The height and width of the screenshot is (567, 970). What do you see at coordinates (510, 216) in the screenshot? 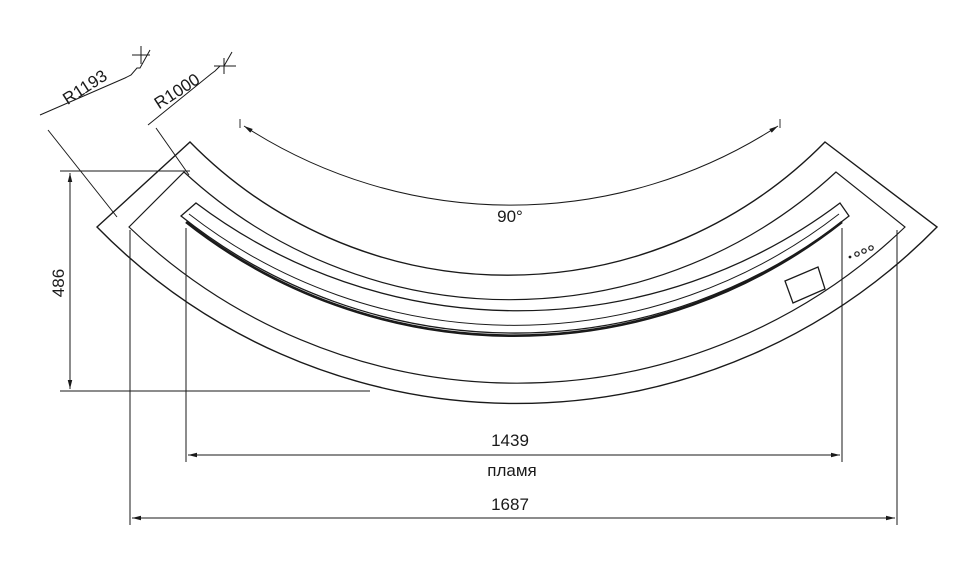
I see `angle-dimension-label: 90°` at bounding box center [510, 216].